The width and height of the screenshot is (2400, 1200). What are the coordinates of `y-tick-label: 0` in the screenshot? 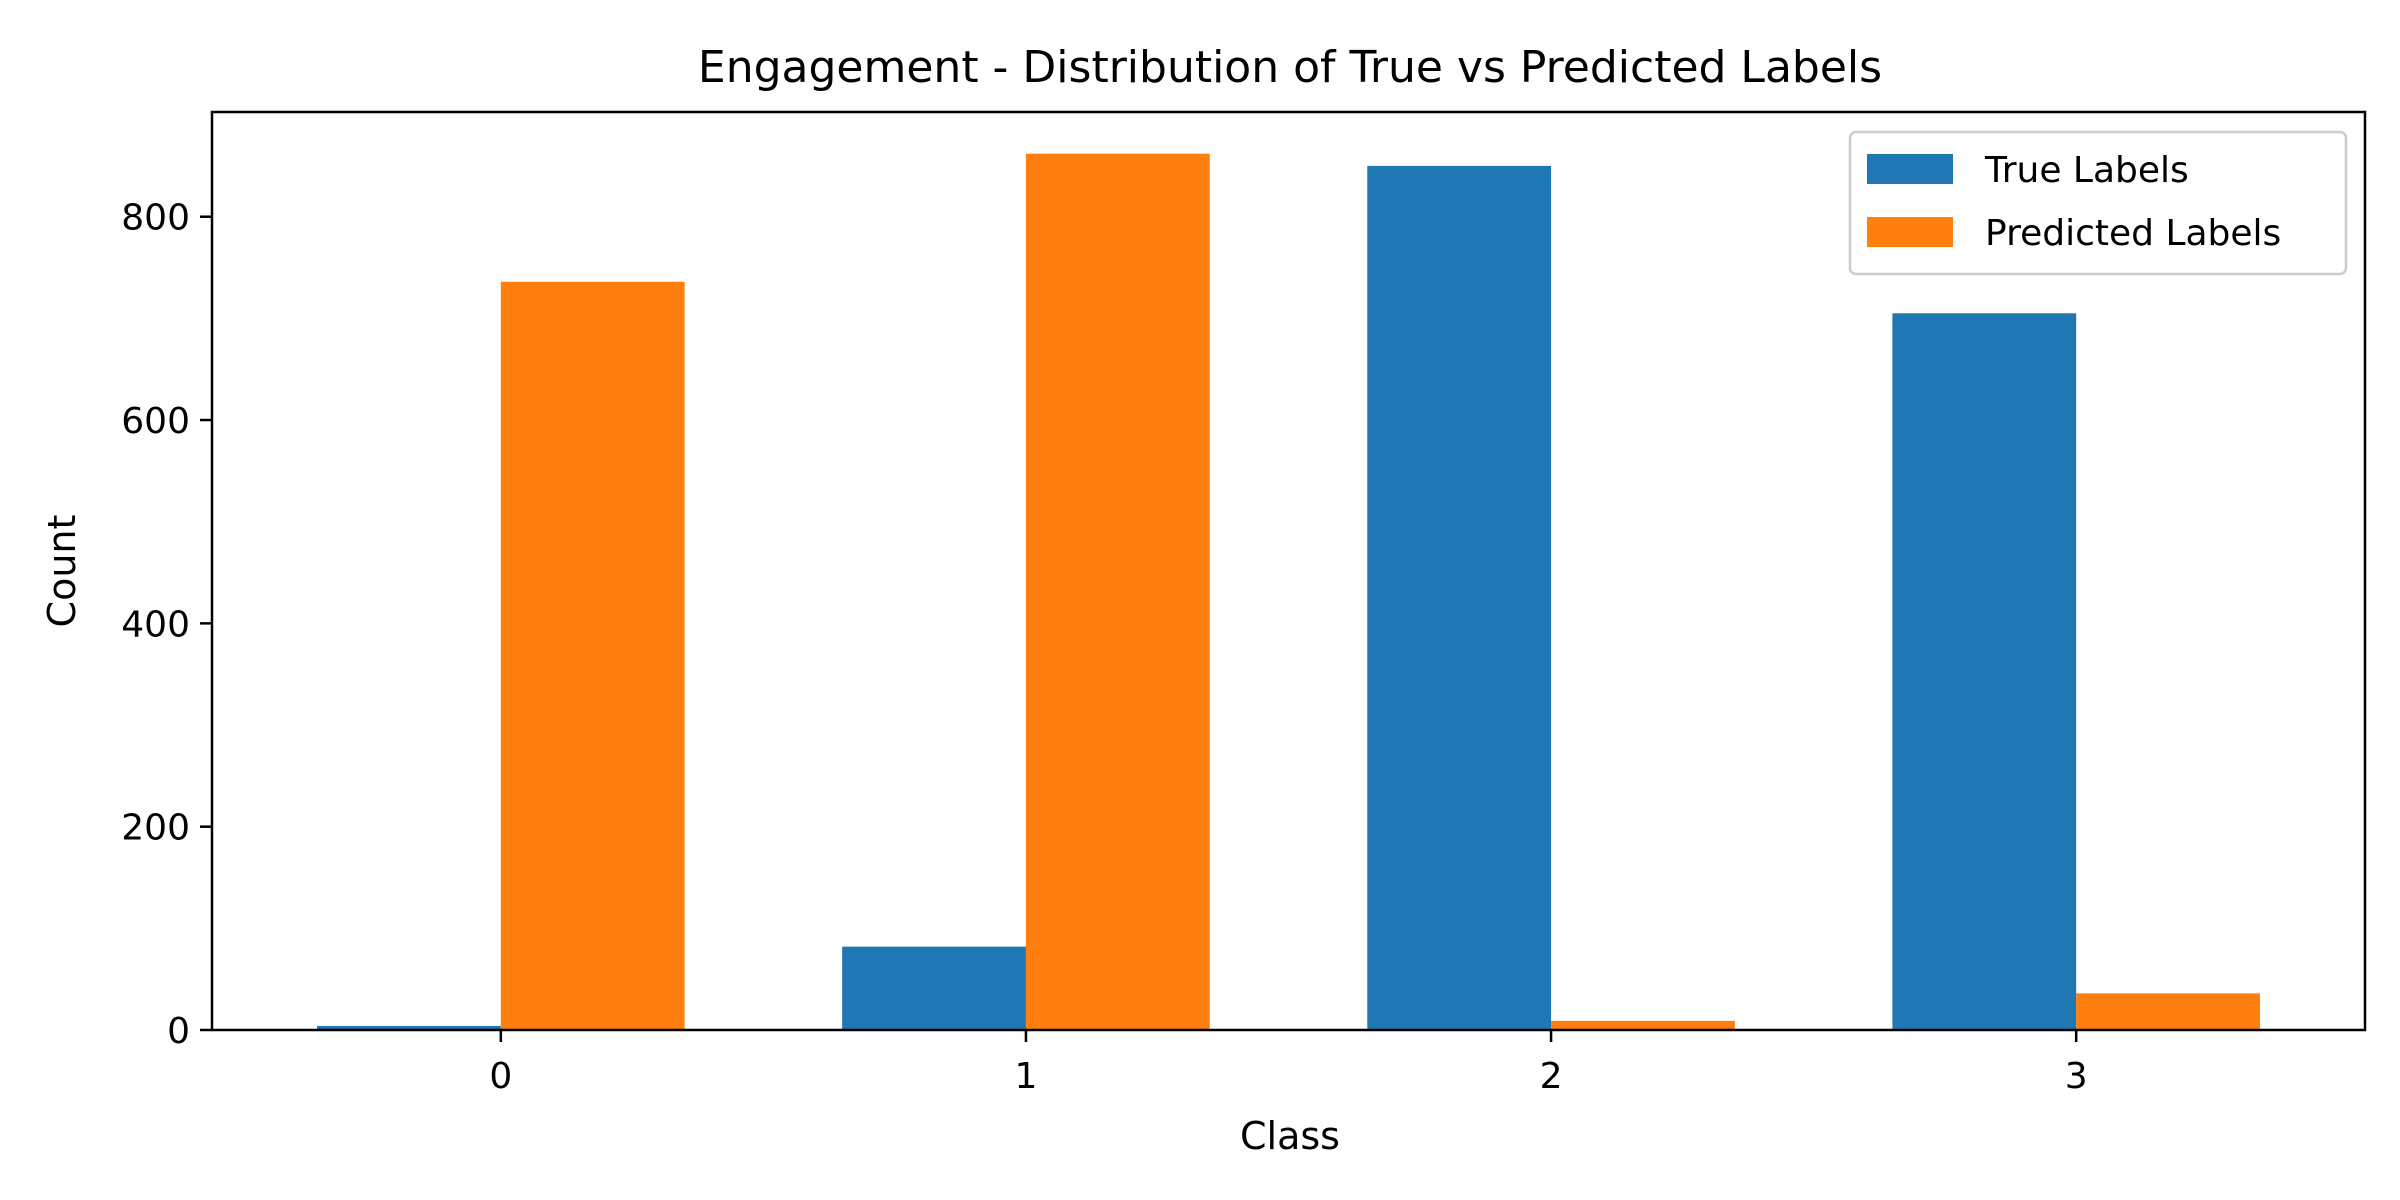 It's located at (178, 1031).